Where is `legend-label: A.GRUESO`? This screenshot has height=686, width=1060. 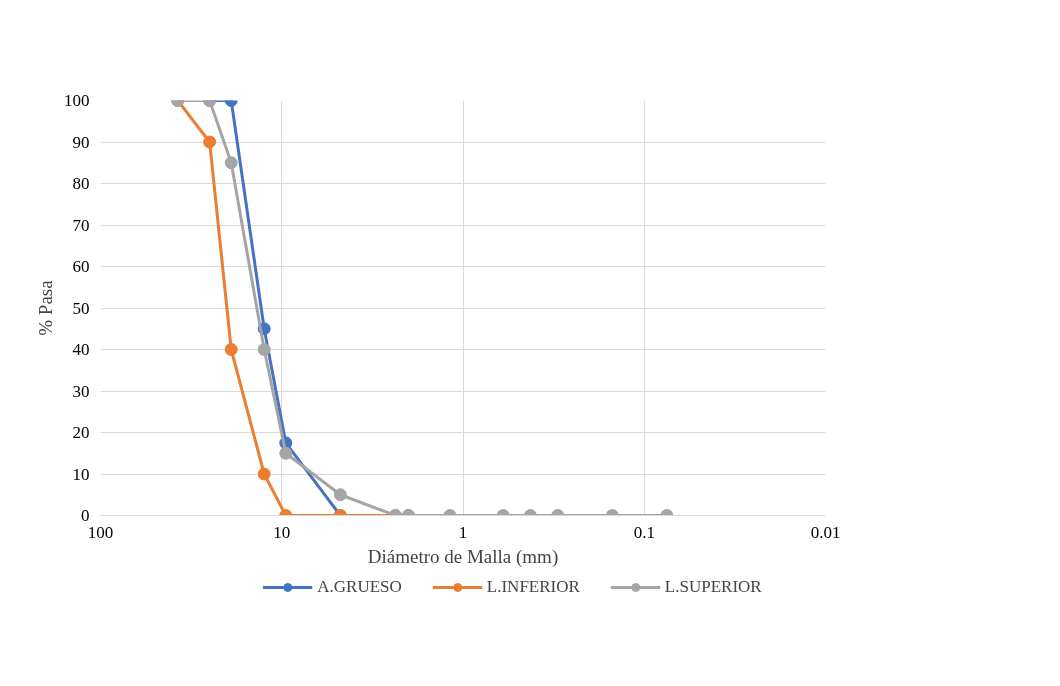 legend-label: A.GRUESO is located at coordinates (359, 587).